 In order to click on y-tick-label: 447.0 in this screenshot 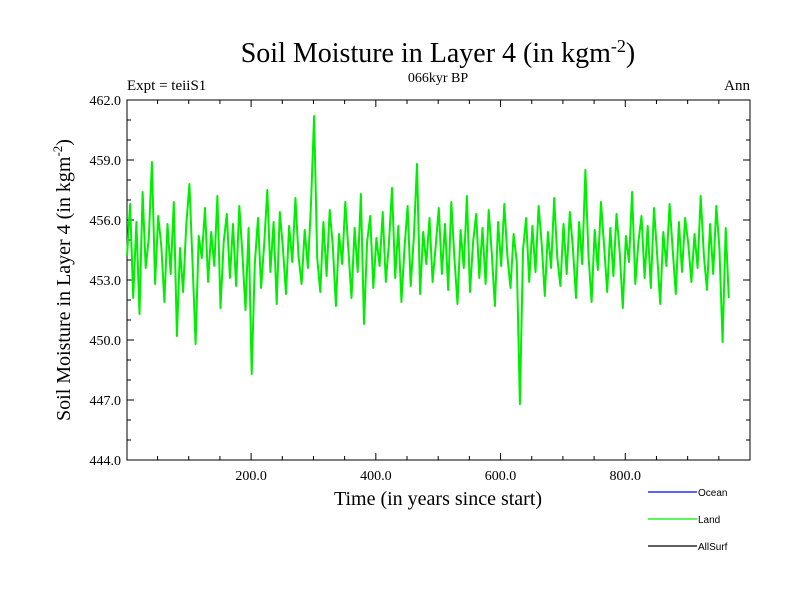, I will do `click(106, 401)`.